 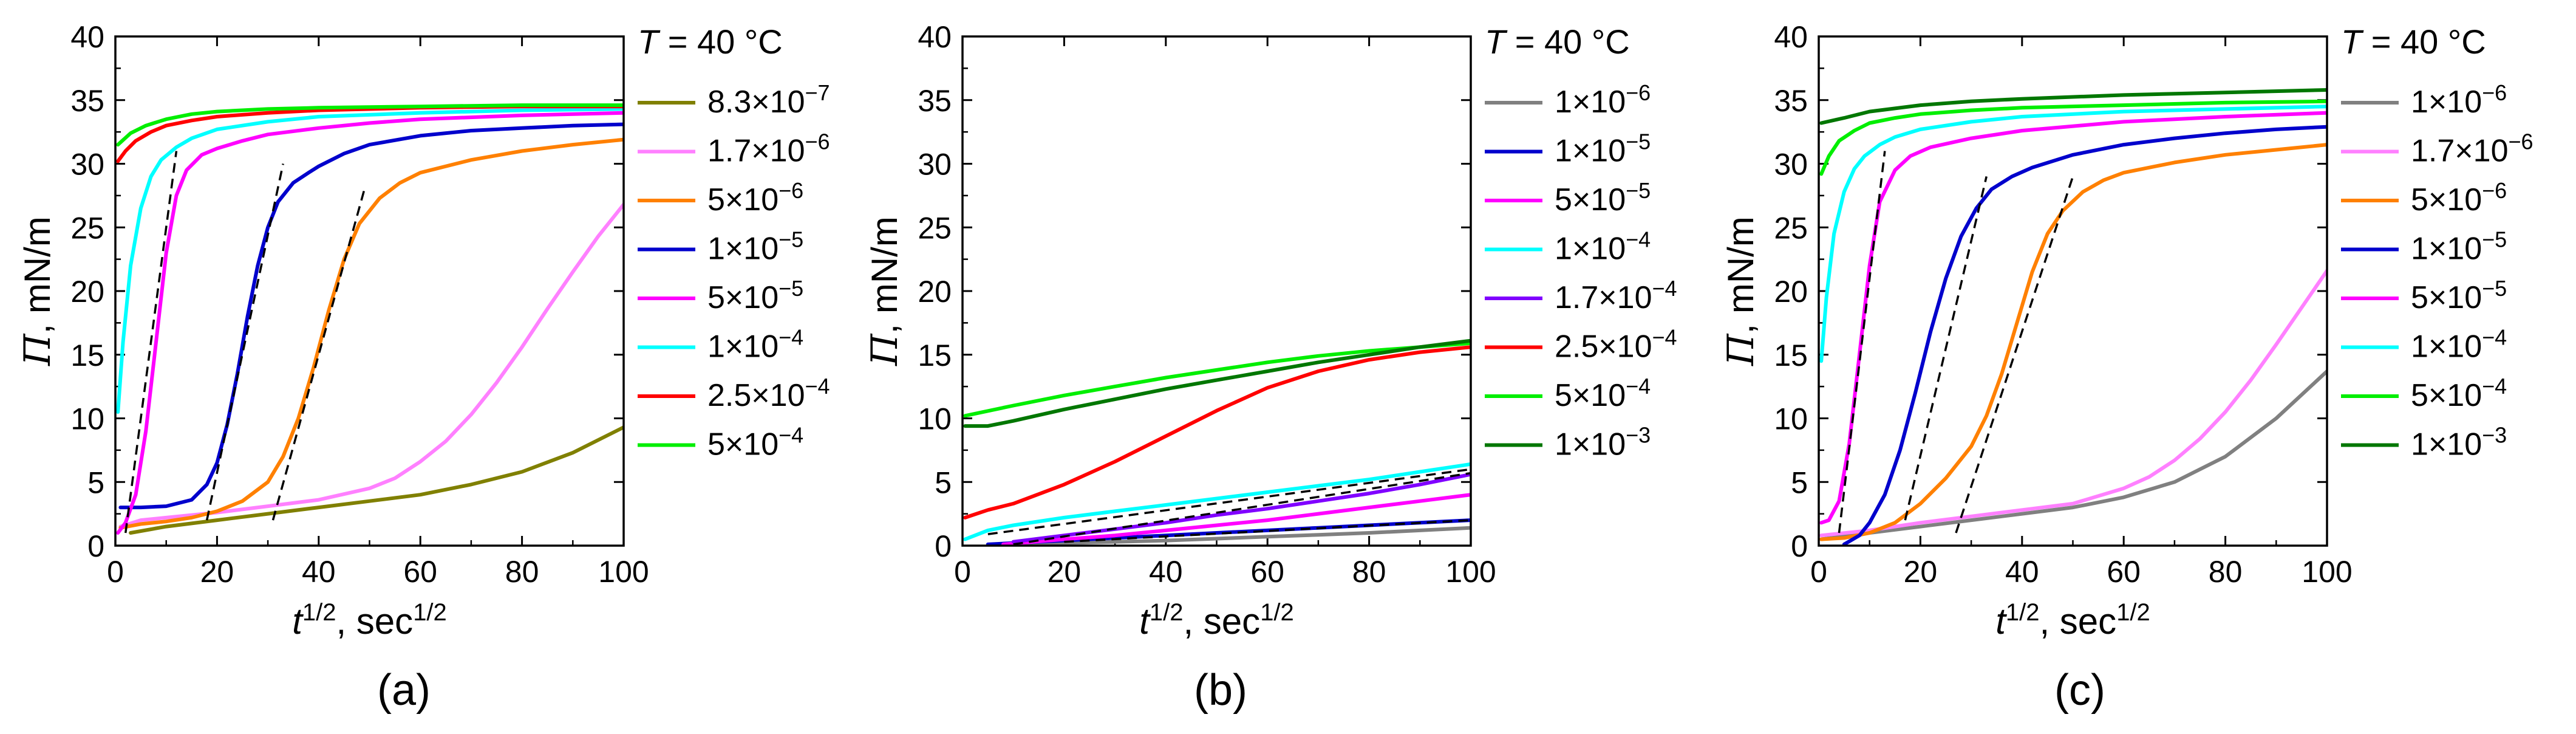 I want to click on legend-entry-4: 1.7×10⁻⁴, so click(x=1616, y=296).